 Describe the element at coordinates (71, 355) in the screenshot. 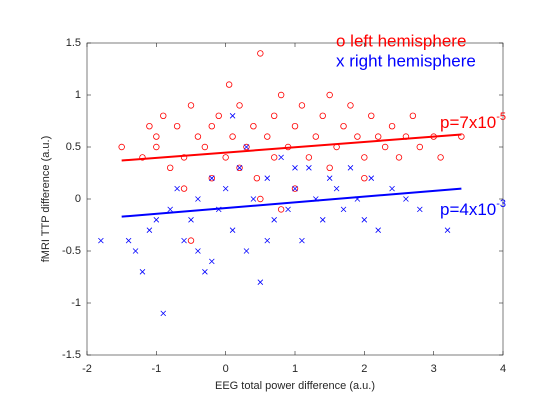

I see `y-tick-label: -1.5` at that location.